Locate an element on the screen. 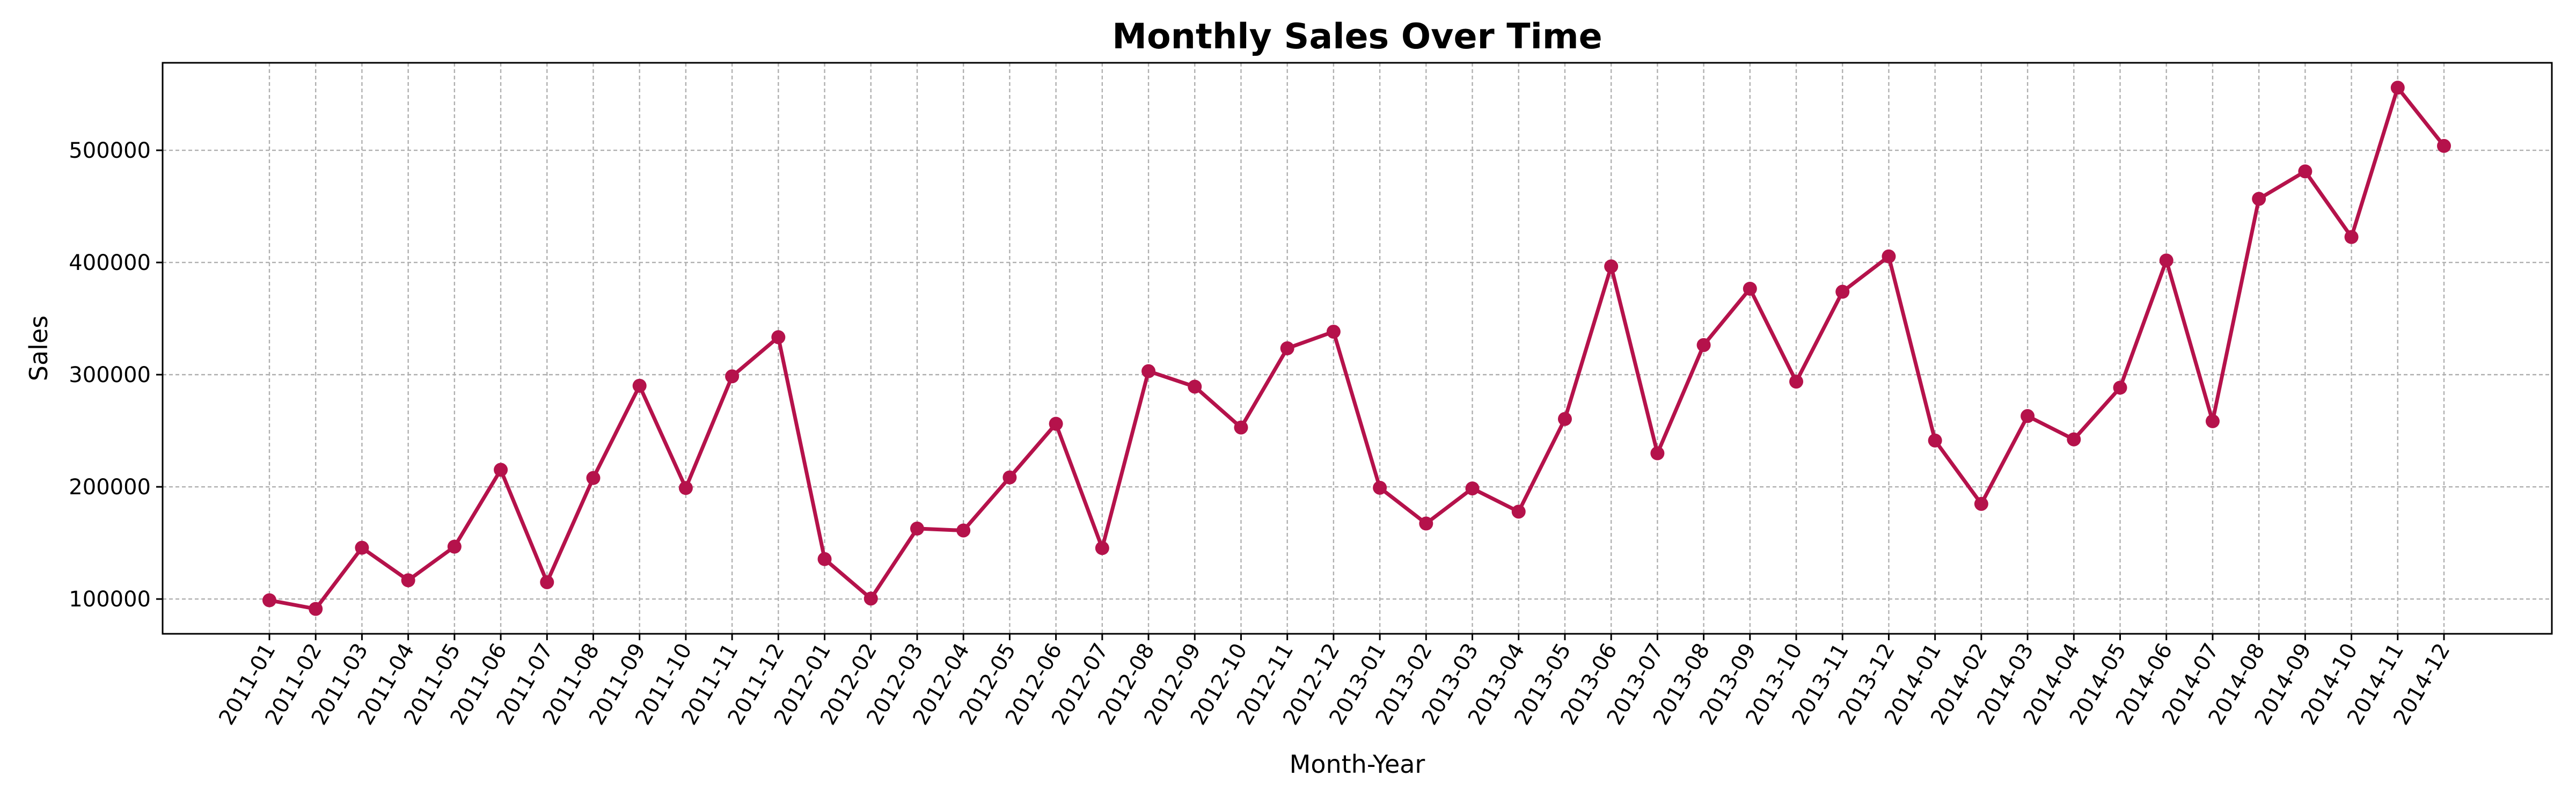 This screenshot has height=805, width=2576. y-tick-label: 200000 is located at coordinates (110, 487).